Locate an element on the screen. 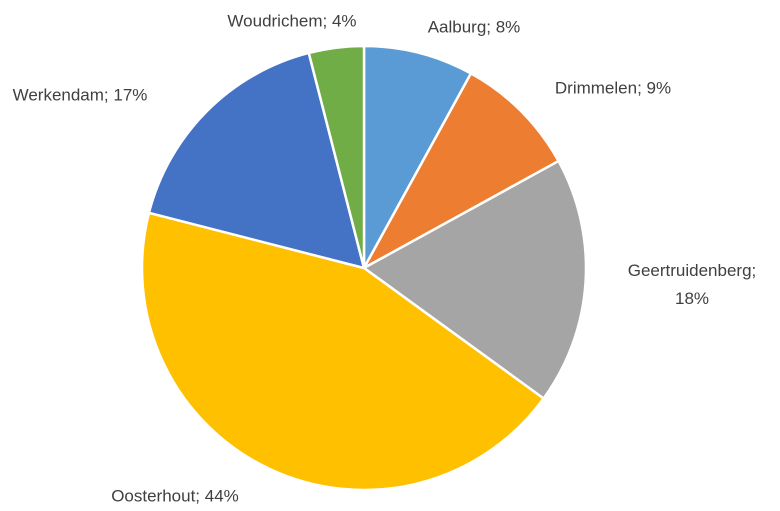 This screenshot has height=511, width=780. data-label-line: 18% is located at coordinates (692, 298).